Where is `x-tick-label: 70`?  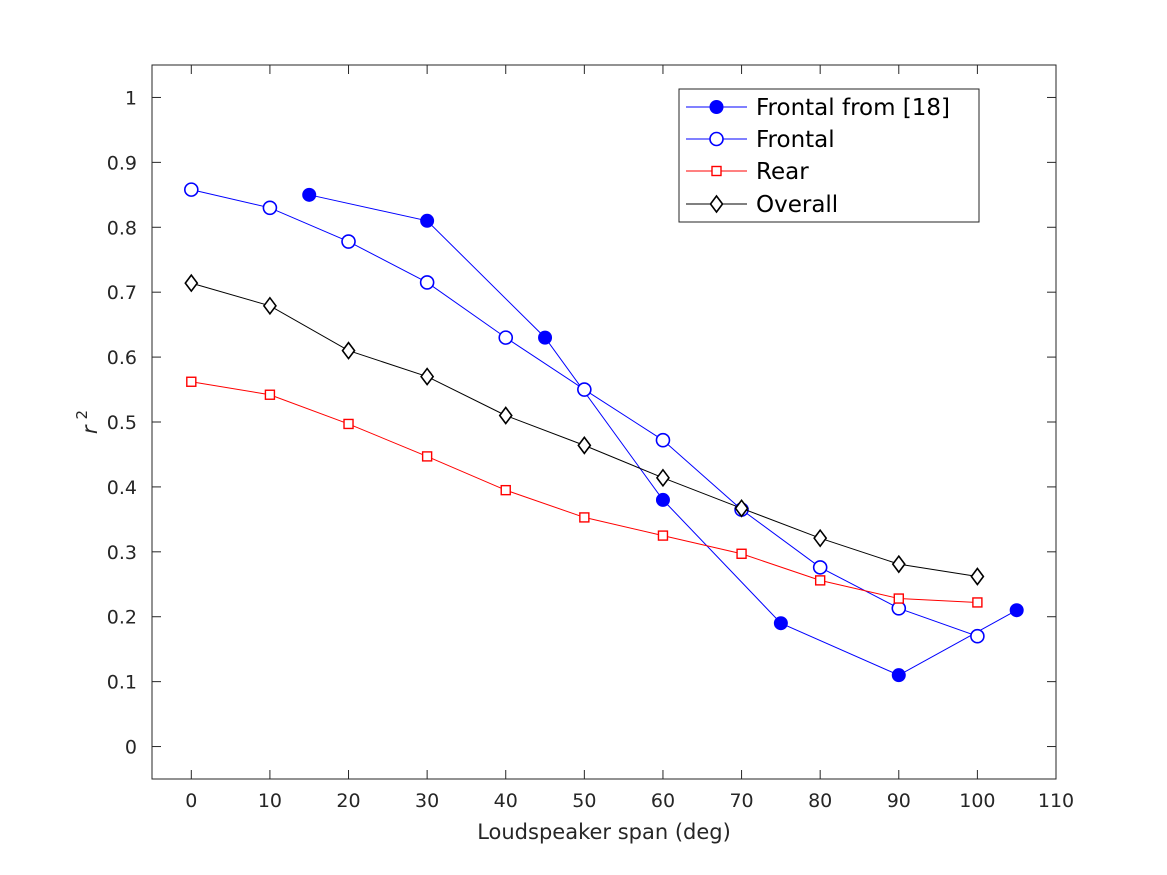
x-tick-label: 70 is located at coordinates (741, 801).